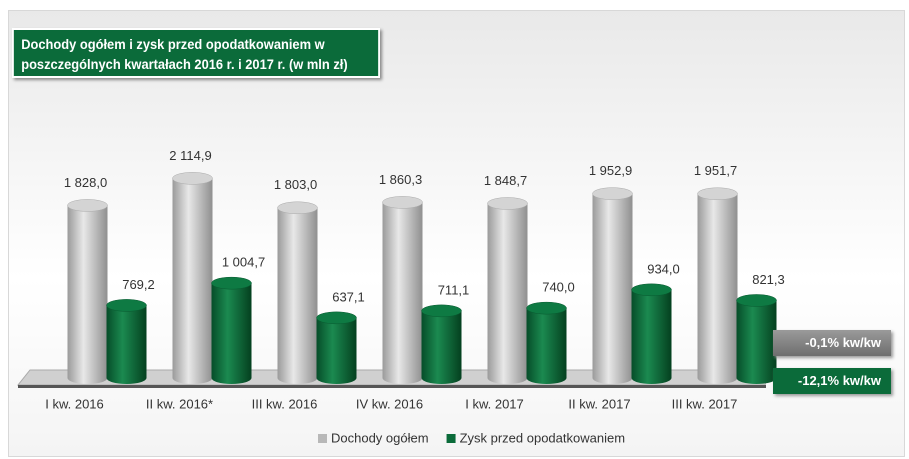  I want to click on data-label: 1 803,0, so click(295, 184).